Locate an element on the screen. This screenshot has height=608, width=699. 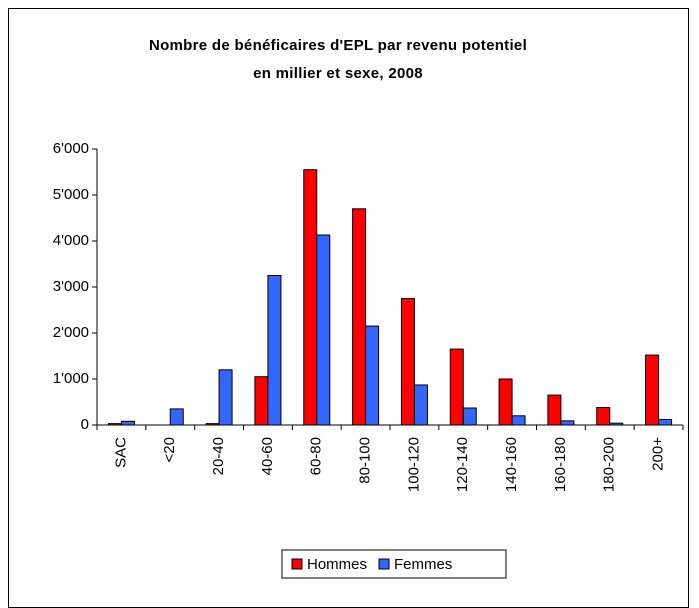
x-tick-label: 200+ is located at coordinates (658, 454).